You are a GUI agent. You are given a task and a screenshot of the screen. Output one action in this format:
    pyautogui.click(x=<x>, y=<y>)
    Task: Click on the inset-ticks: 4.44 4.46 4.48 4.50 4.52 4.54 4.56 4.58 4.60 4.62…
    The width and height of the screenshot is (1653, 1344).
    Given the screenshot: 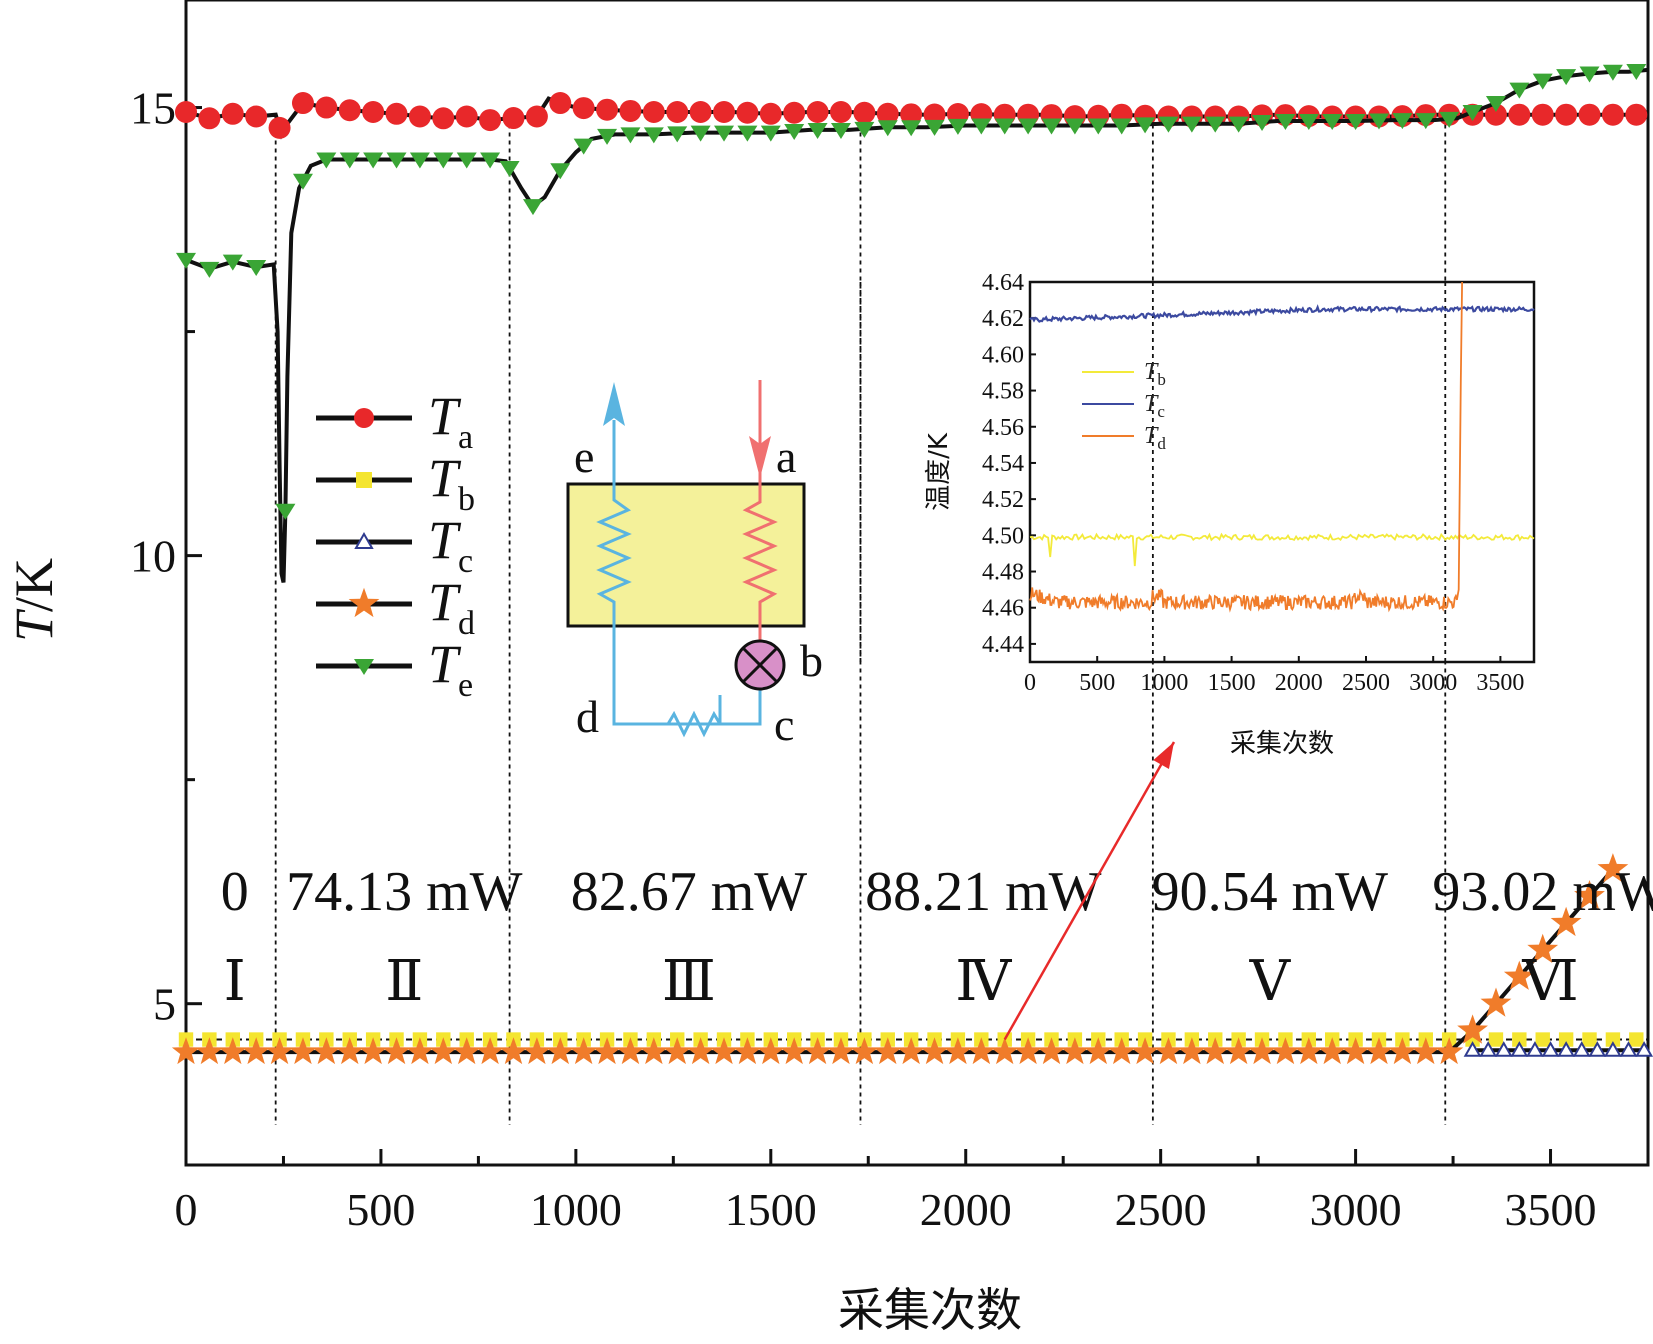 What is the action you would take?
    pyautogui.click(x=1191, y=483)
    